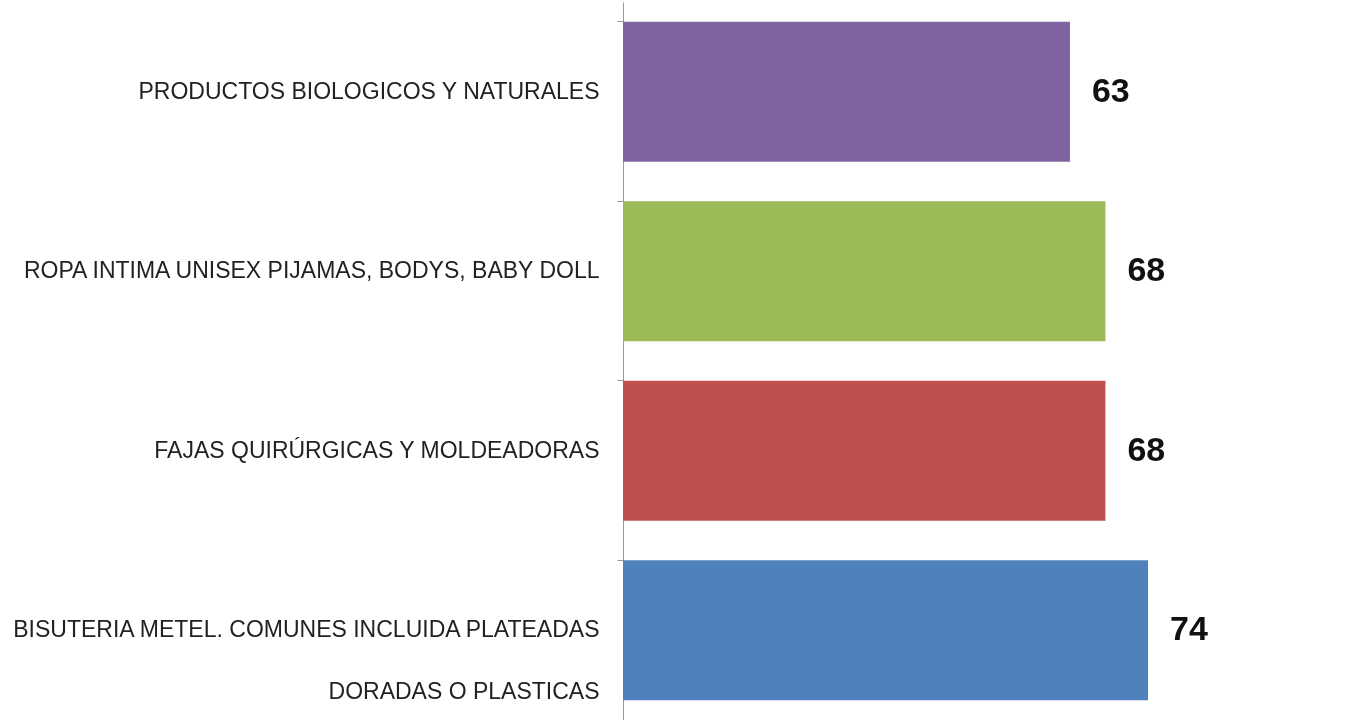 Image resolution: width=1348 pixels, height=721 pixels. What do you see at coordinates (311, 270) in the screenshot?
I see `y-tick-label: ROPA INTIMA UNISEX PIJAMAS, BODYS, BABY DOLL` at bounding box center [311, 270].